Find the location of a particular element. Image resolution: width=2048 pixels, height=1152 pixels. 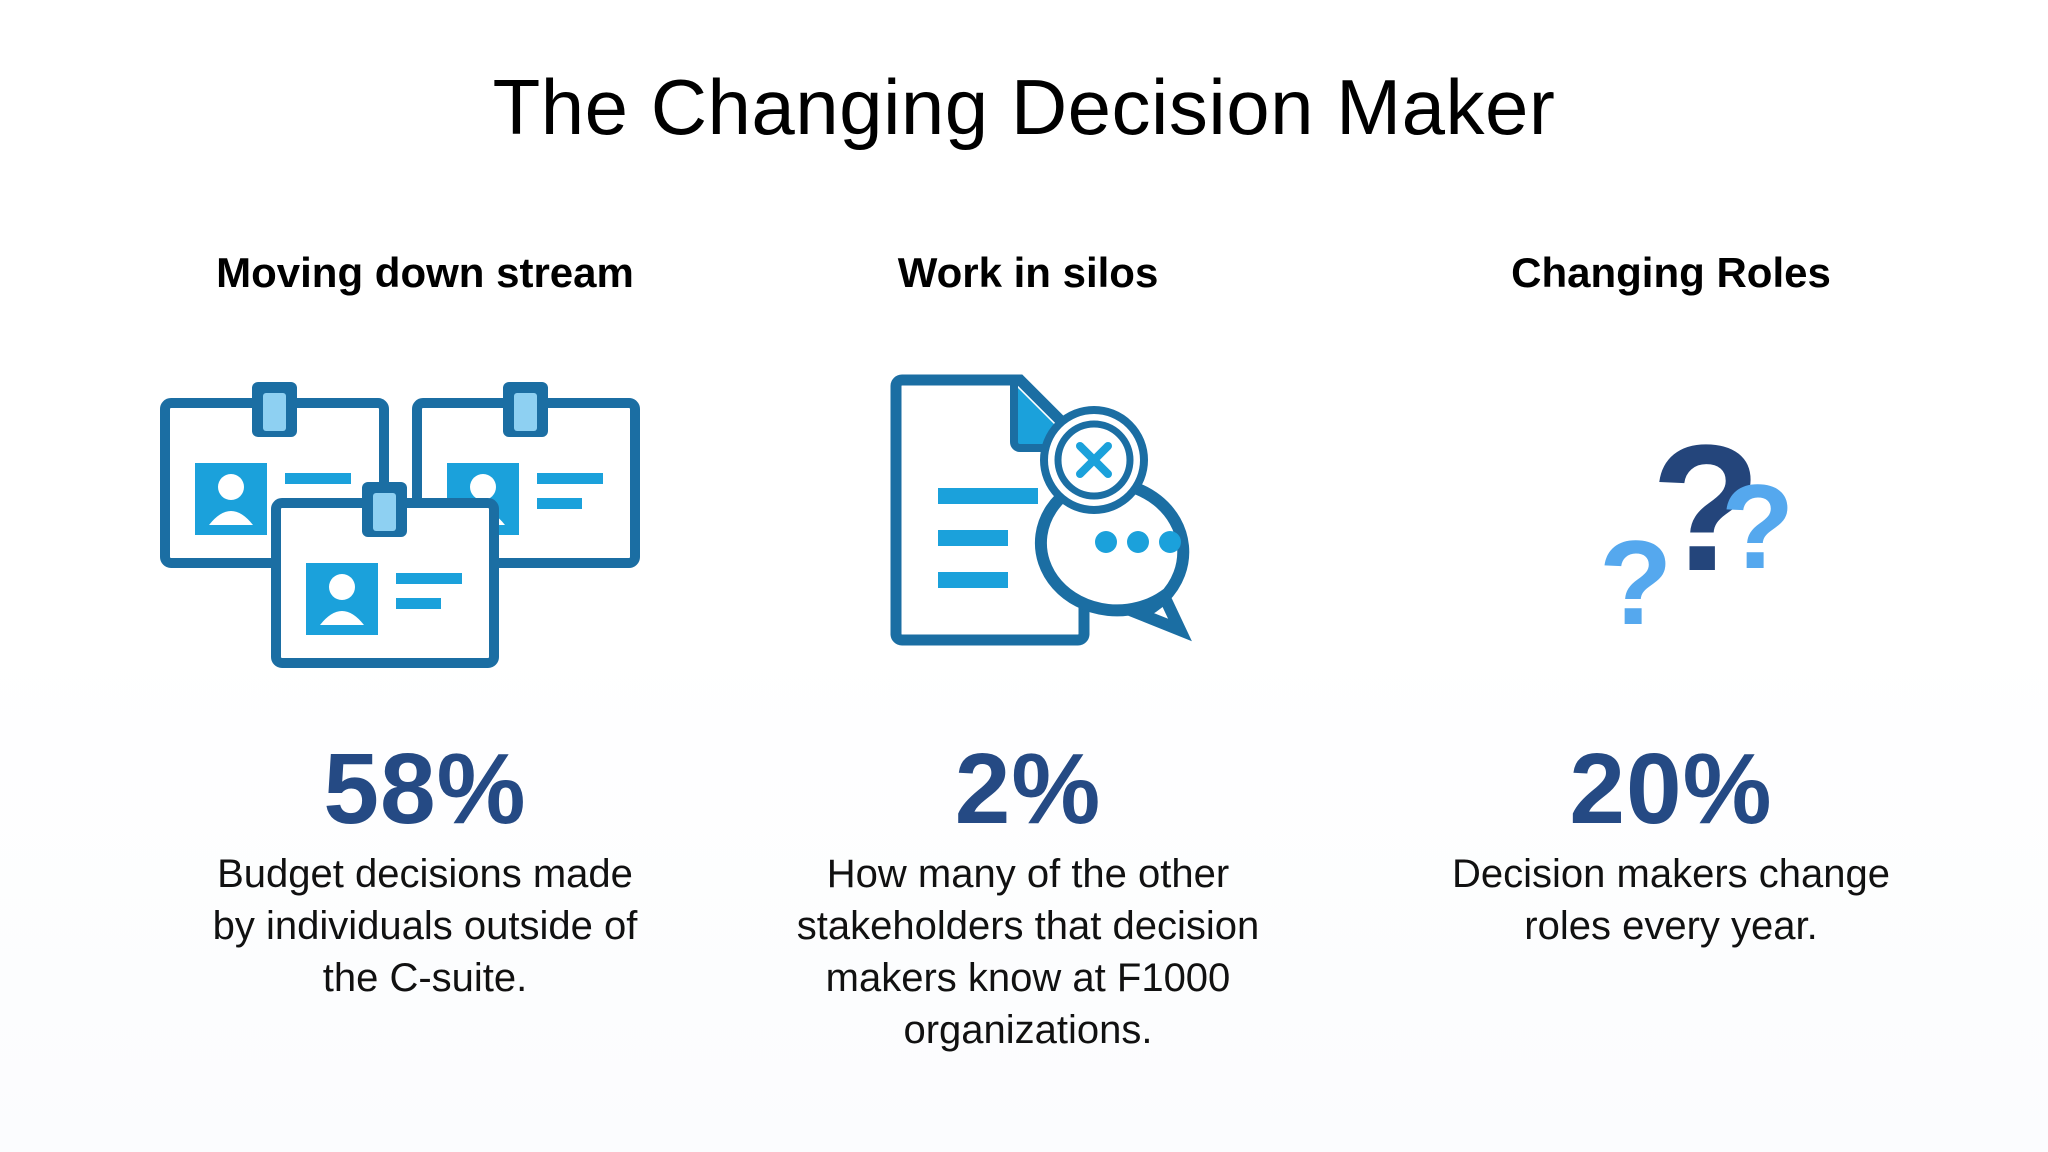

description-line: the C-suite. is located at coordinates (425, 978).